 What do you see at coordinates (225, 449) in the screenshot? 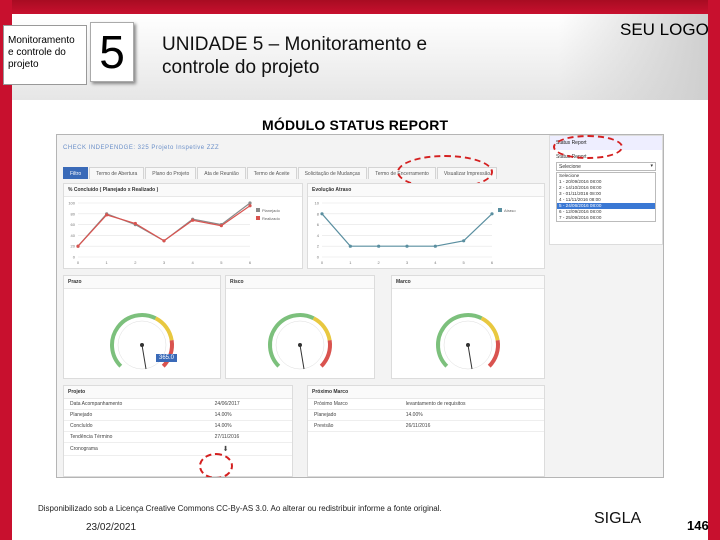
I see `download-icon: ⬇` at bounding box center [225, 449].